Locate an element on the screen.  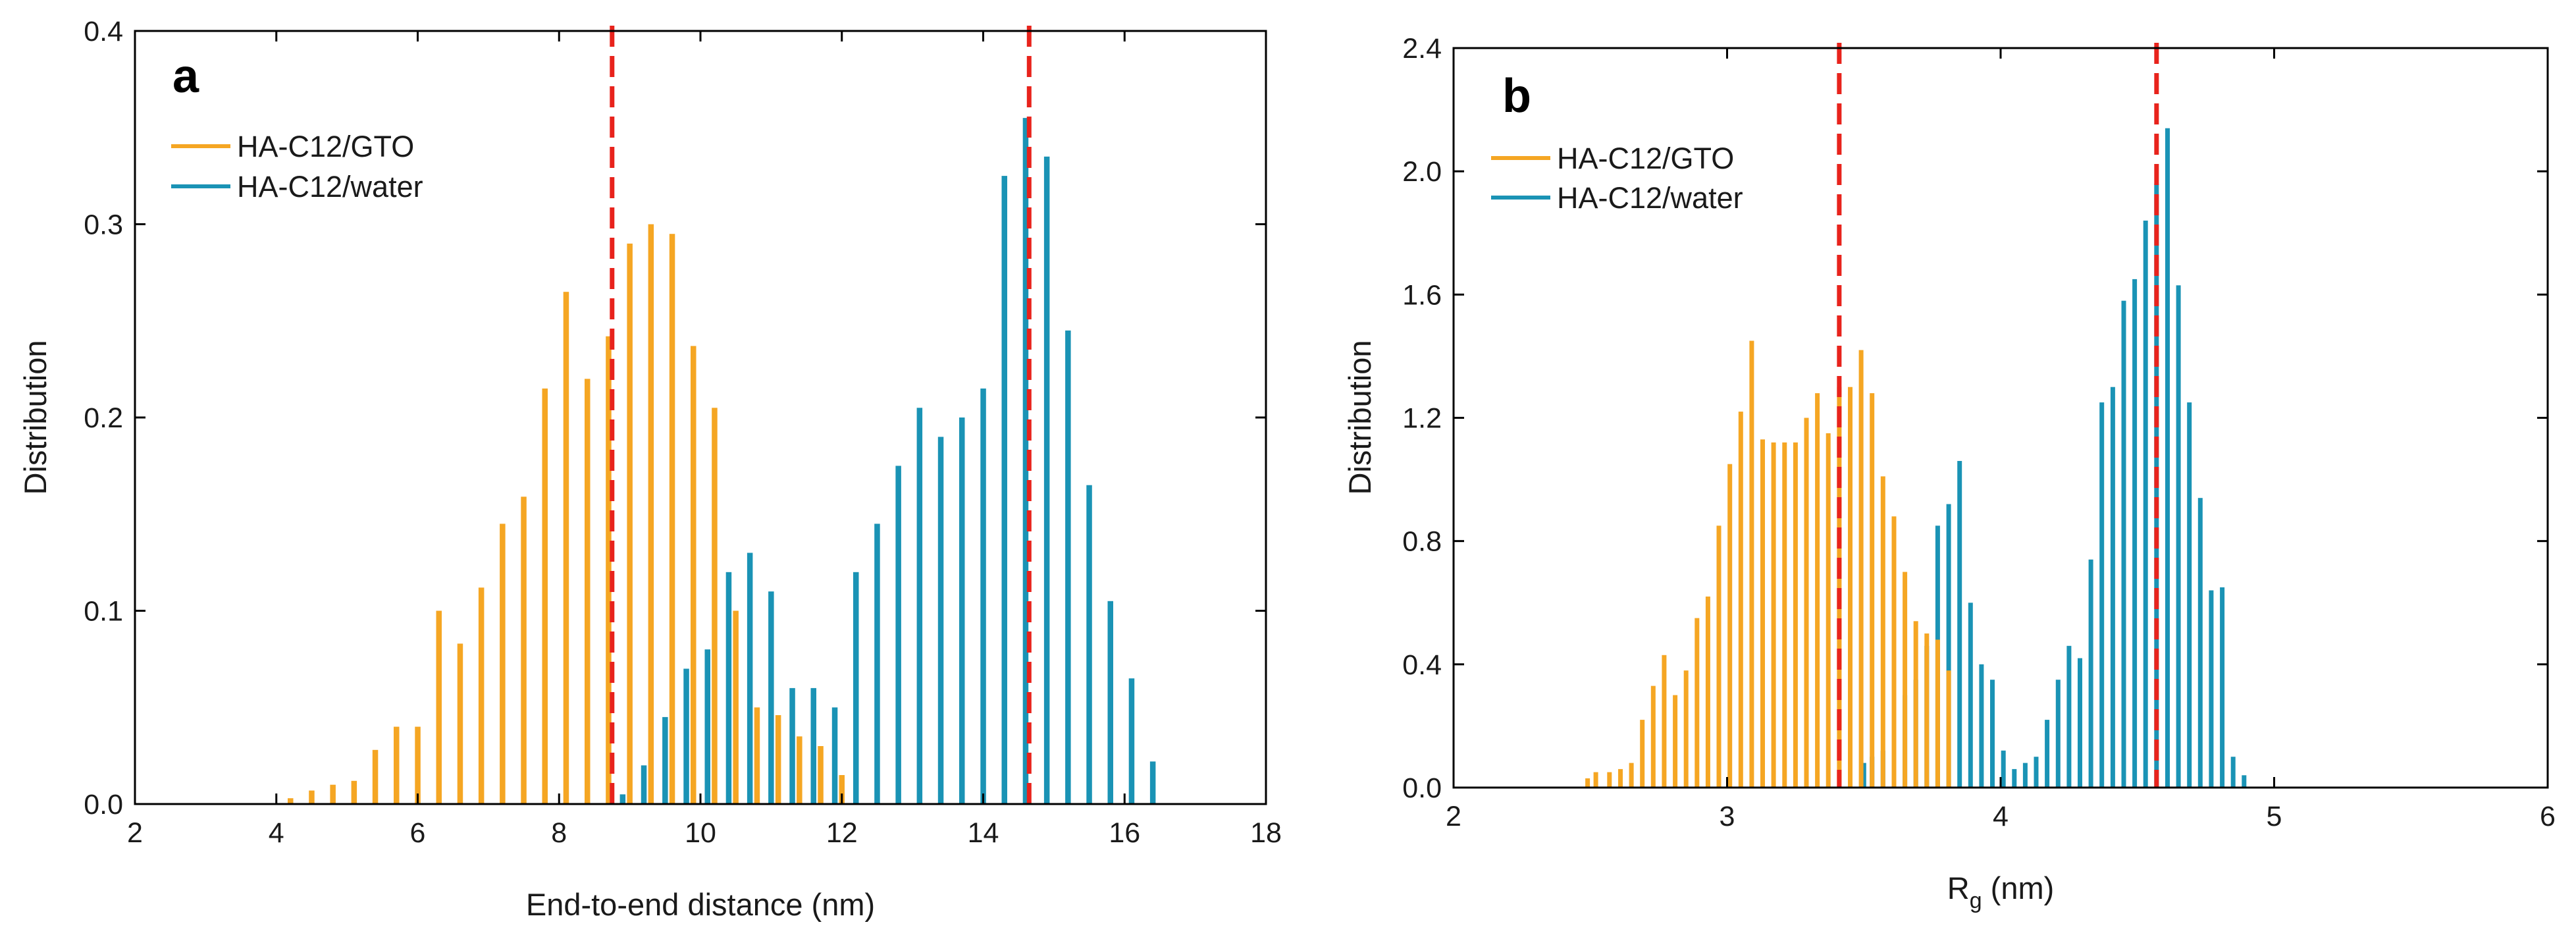
b-reference-lines is located at coordinates (1998, 415).